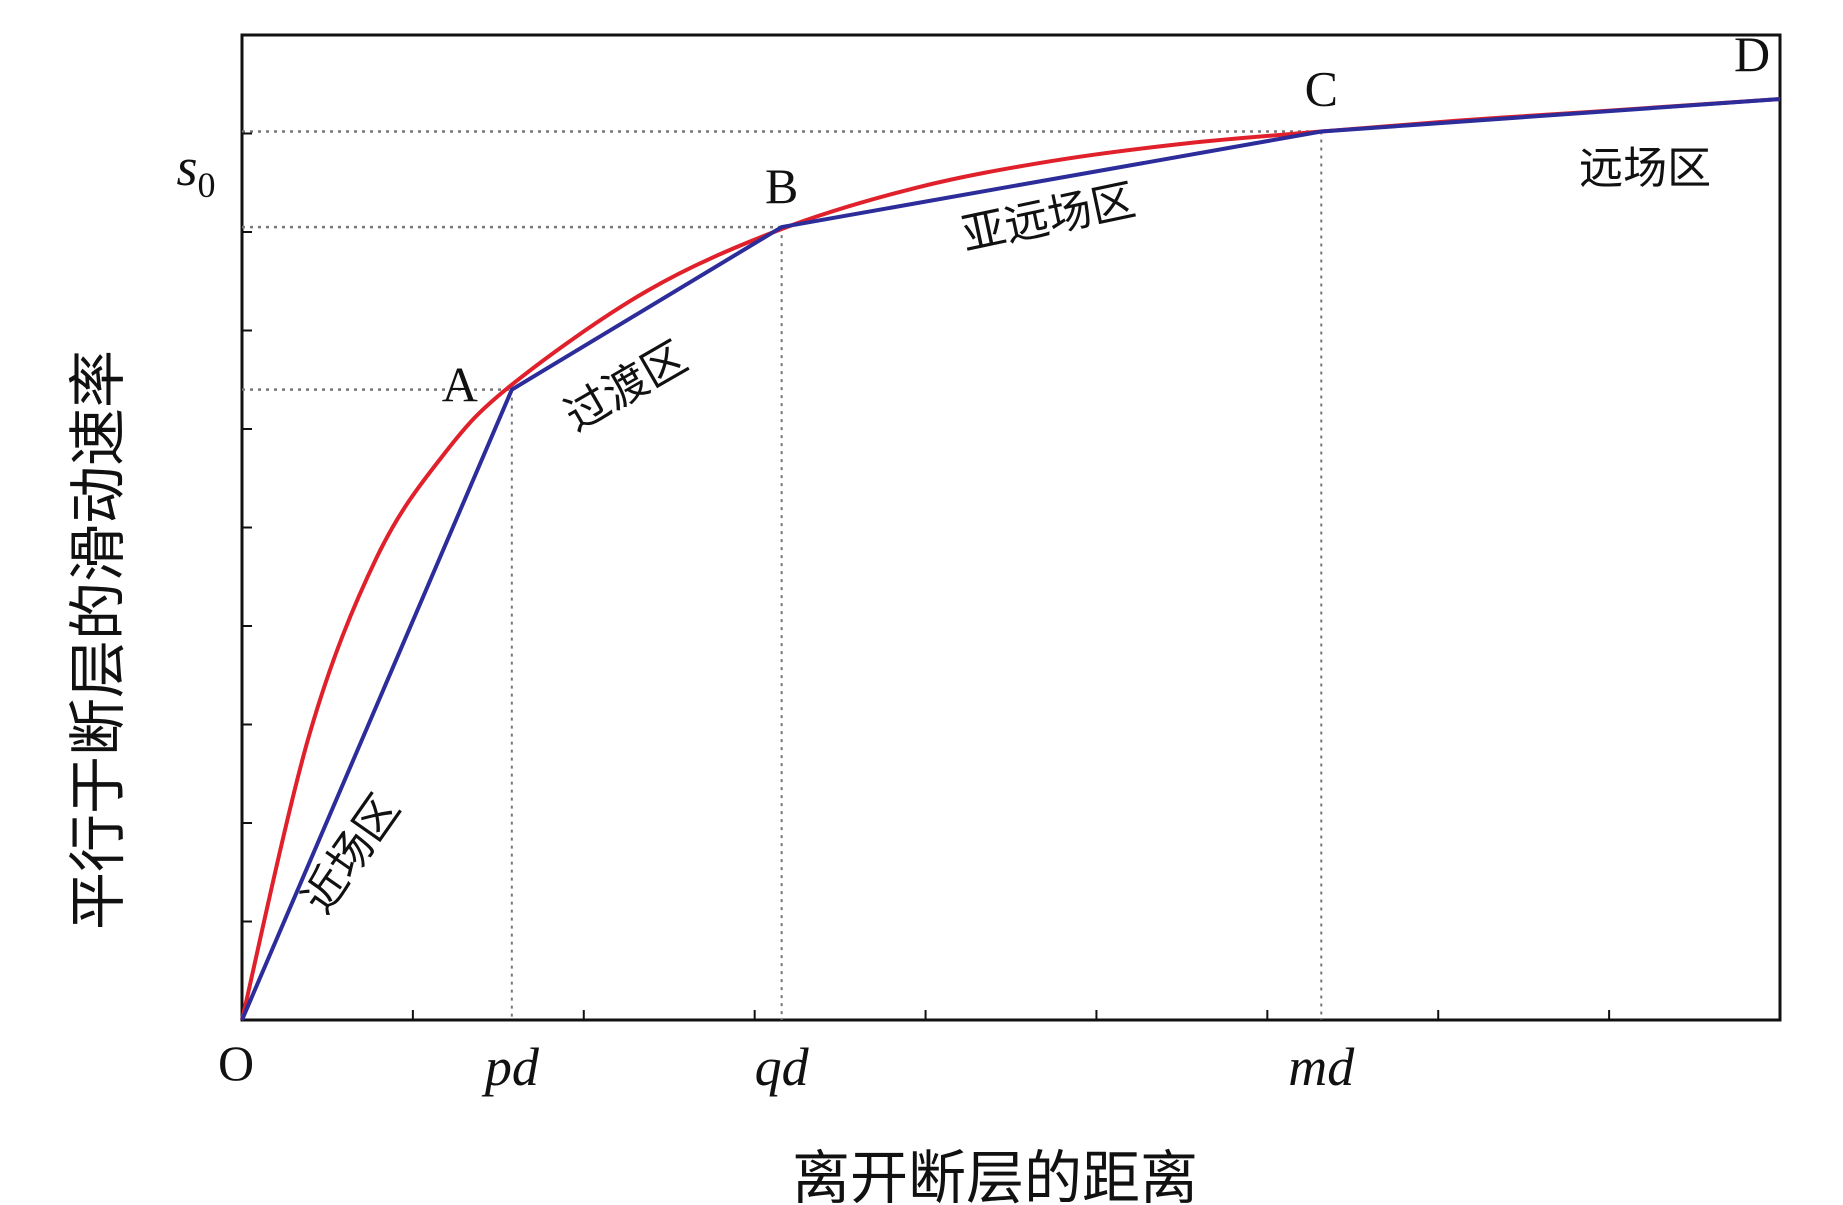 Image resolution: width=1843 pixels, height=1205 pixels. I want to click on zone-label-0: 近场区, so click(351, 853).